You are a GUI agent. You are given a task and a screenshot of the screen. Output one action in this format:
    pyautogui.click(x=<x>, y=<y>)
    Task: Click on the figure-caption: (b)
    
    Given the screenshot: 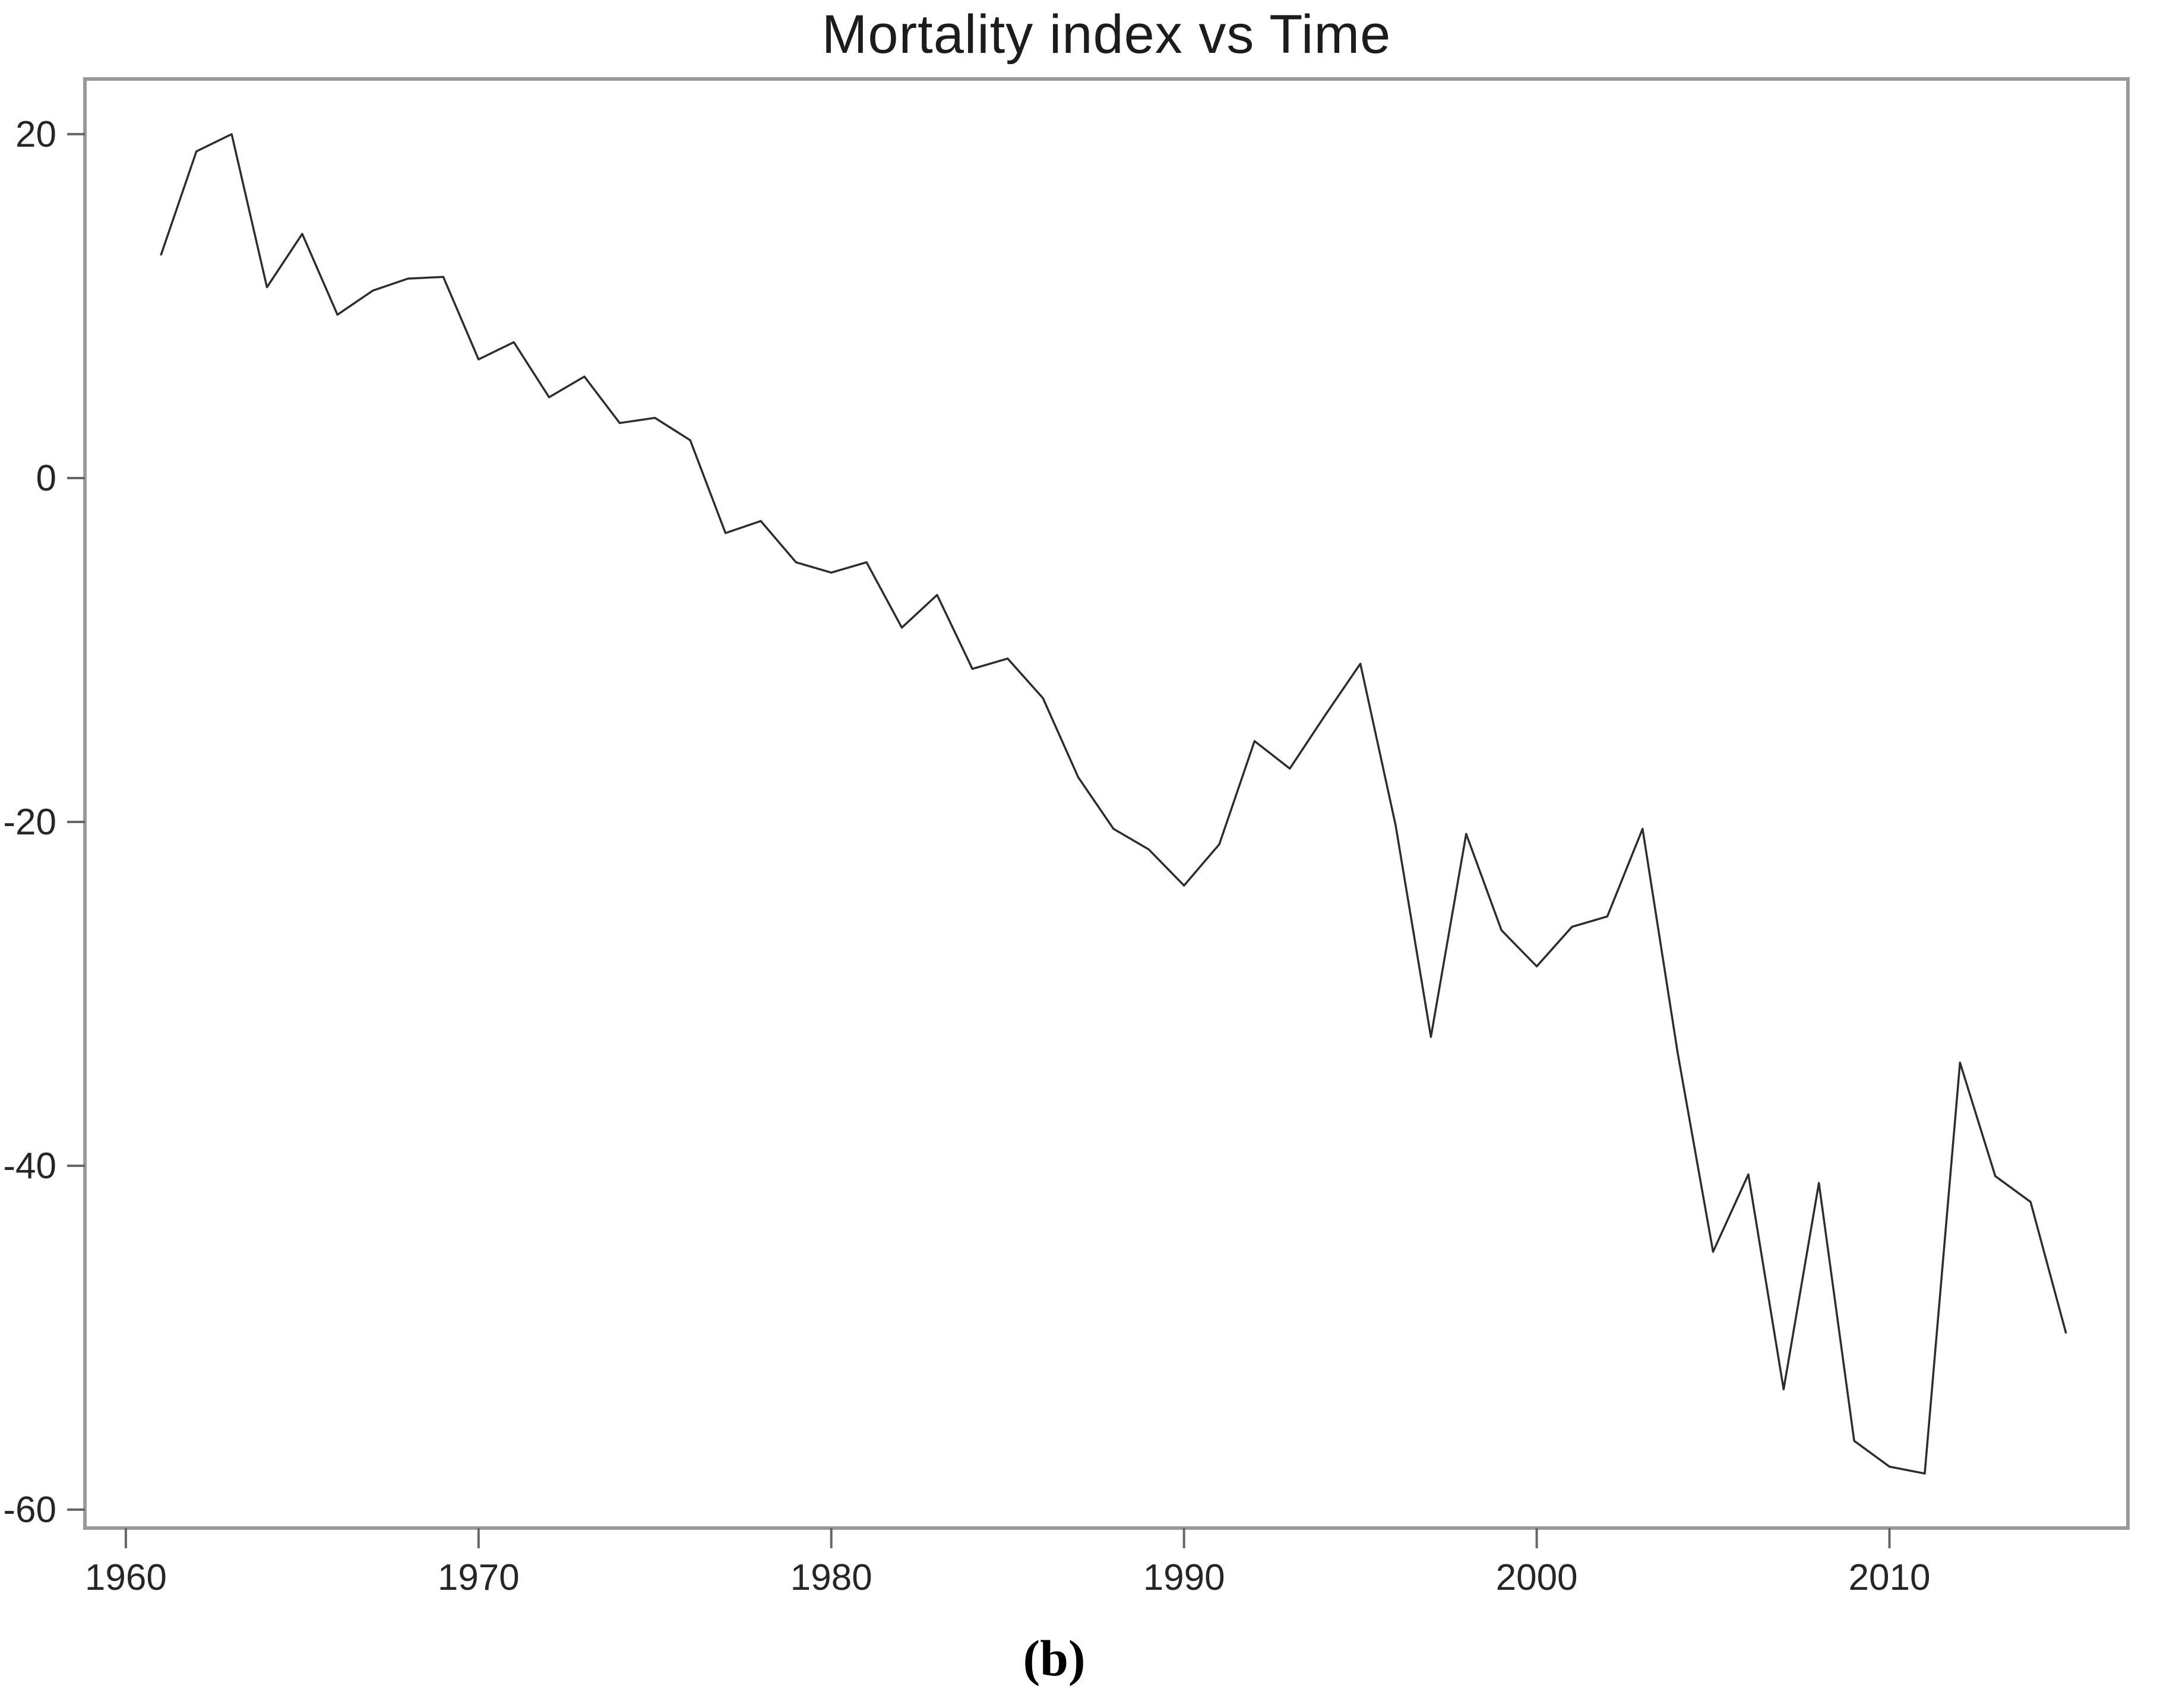 What is the action you would take?
    pyautogui.click(x=1054, y=1658)
    